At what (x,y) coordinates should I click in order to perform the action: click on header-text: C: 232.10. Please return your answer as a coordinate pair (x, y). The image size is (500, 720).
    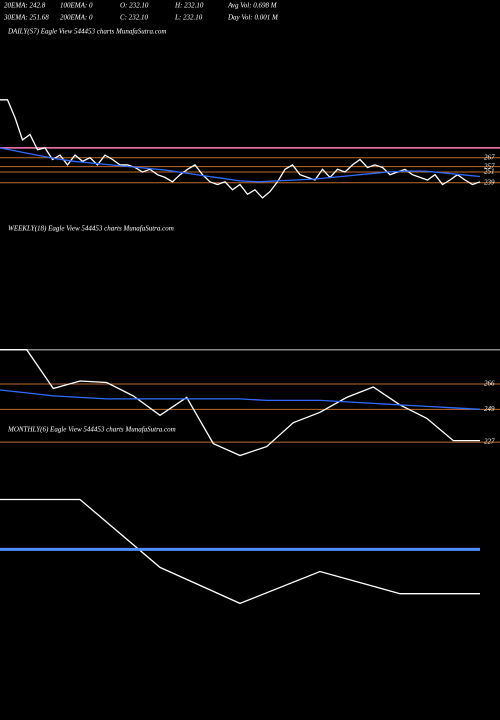
    Looking at the image, I should click on (134, 18).